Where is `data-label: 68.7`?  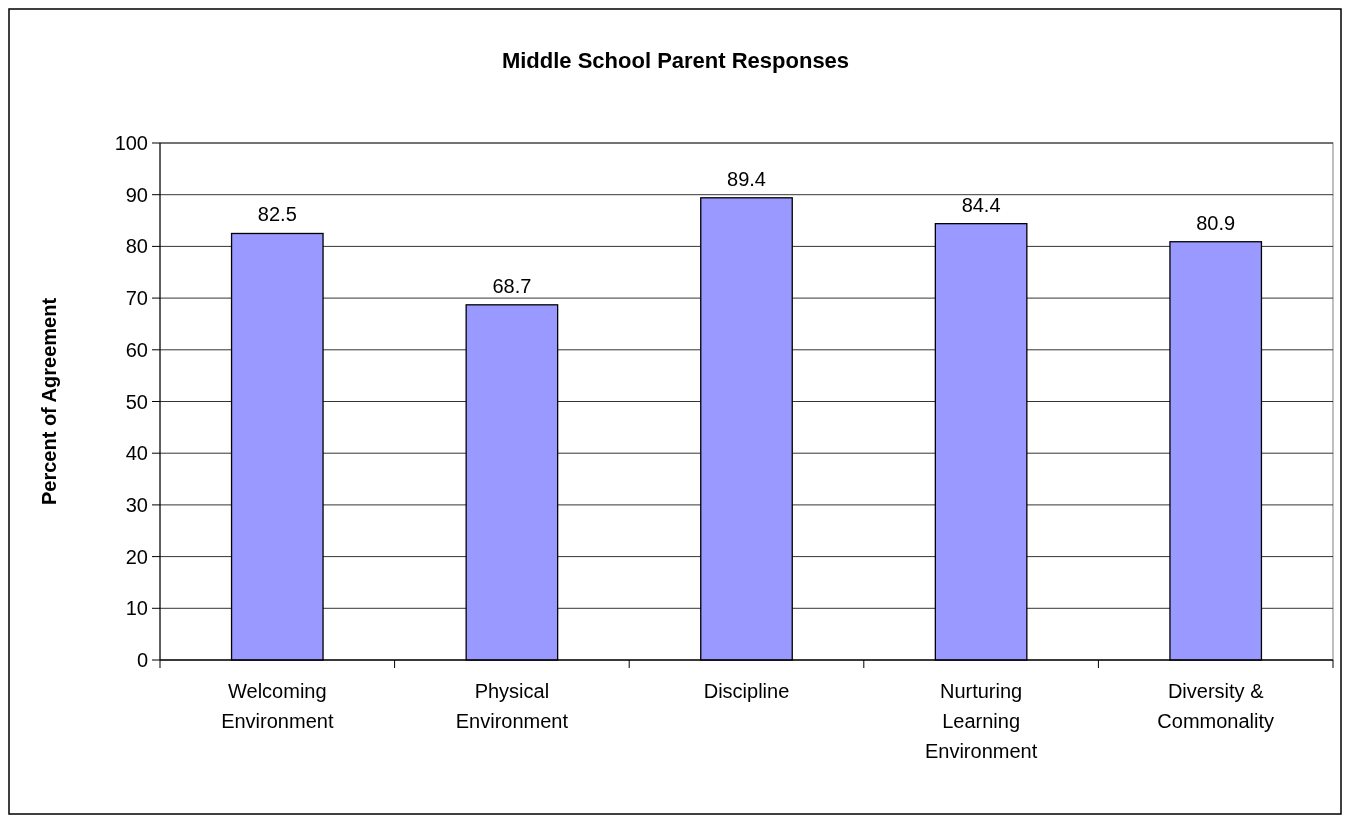
data-label: 68.7 is located at coordinates (512, 285).